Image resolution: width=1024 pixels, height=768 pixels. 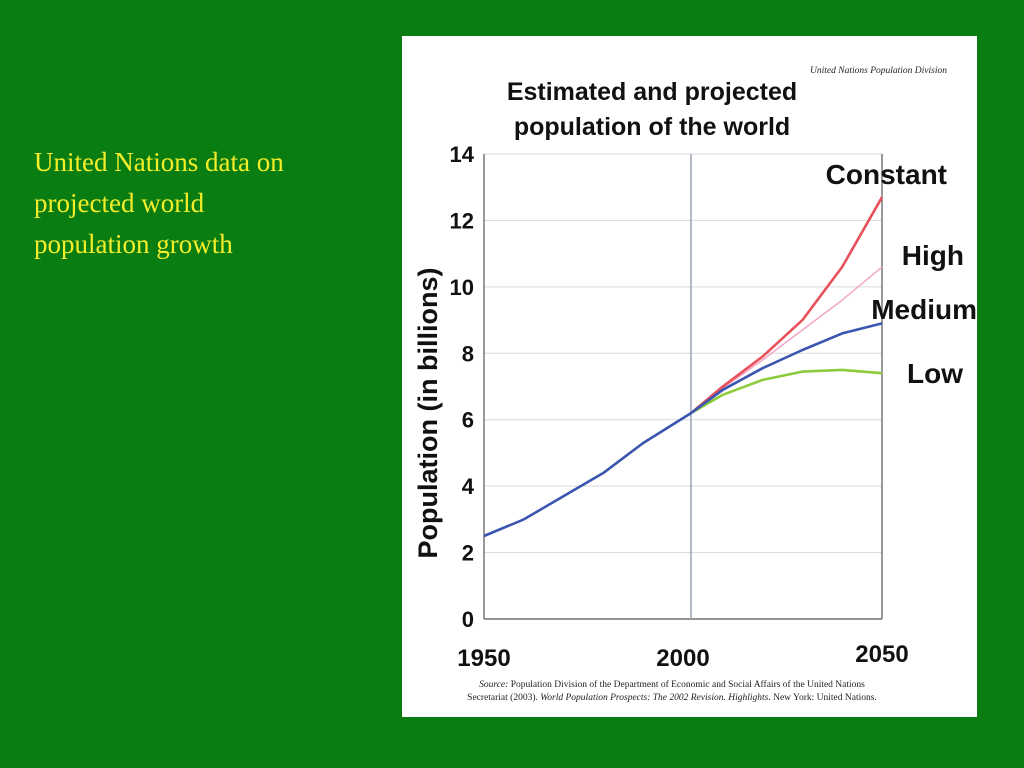 I want to click on series-line-constant, so click(x=787, y=305).